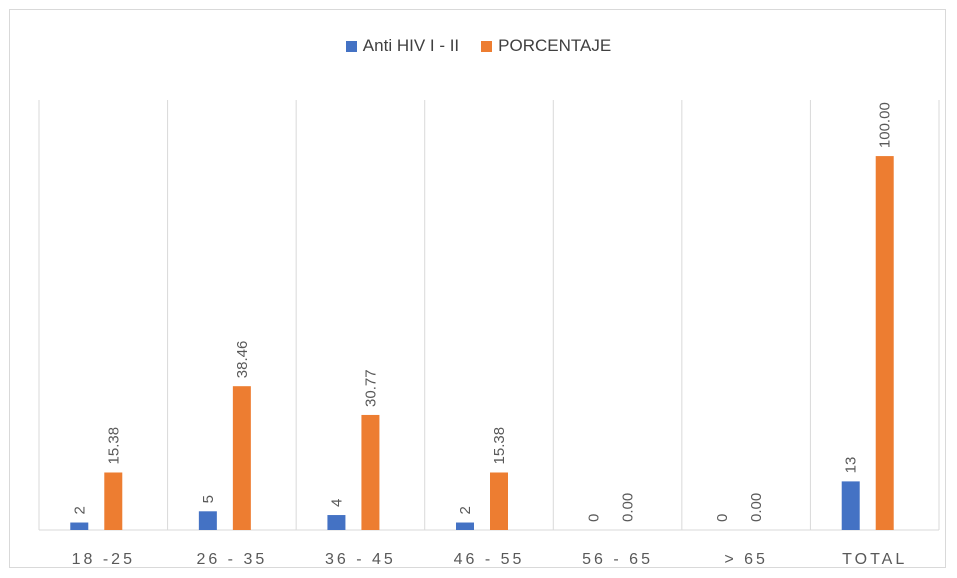  Describe the element at coordinates (851, 465) in the screenshot. I see `data-label: 13` at that location.